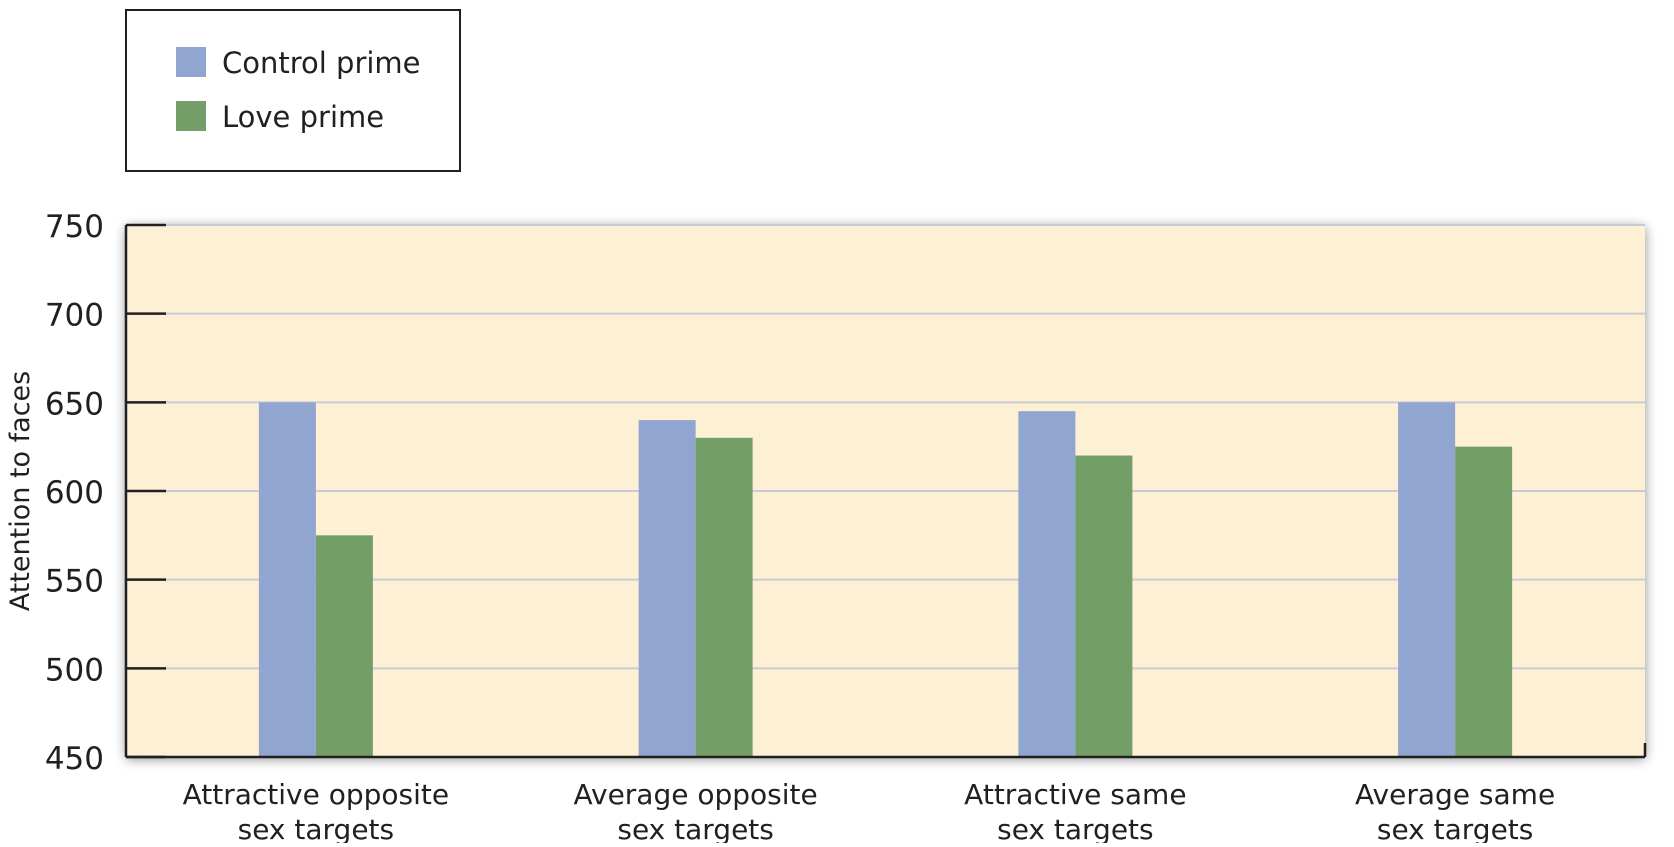  What do you see at coordinates (695, 794) in the screenshot?
I see `x-tick-label: Average opposite` at bounding box center [695, 794].